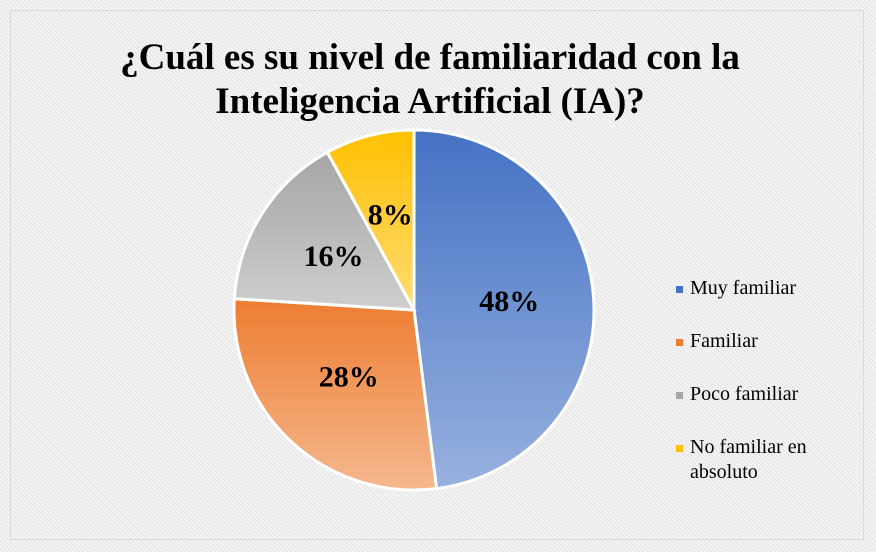  I want to click on legend-item: Poco familiar, so click(756, 408).